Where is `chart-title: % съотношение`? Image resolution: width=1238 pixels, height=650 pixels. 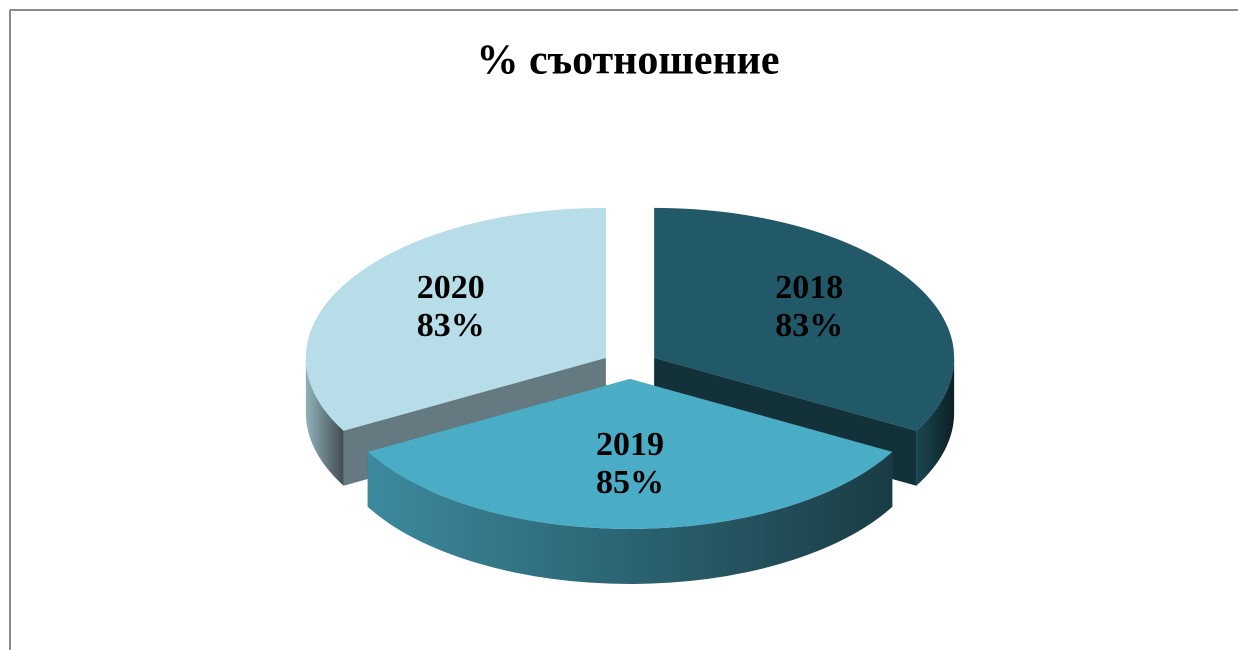
chart-title: % съотношение is located at coordinates (627, 61).